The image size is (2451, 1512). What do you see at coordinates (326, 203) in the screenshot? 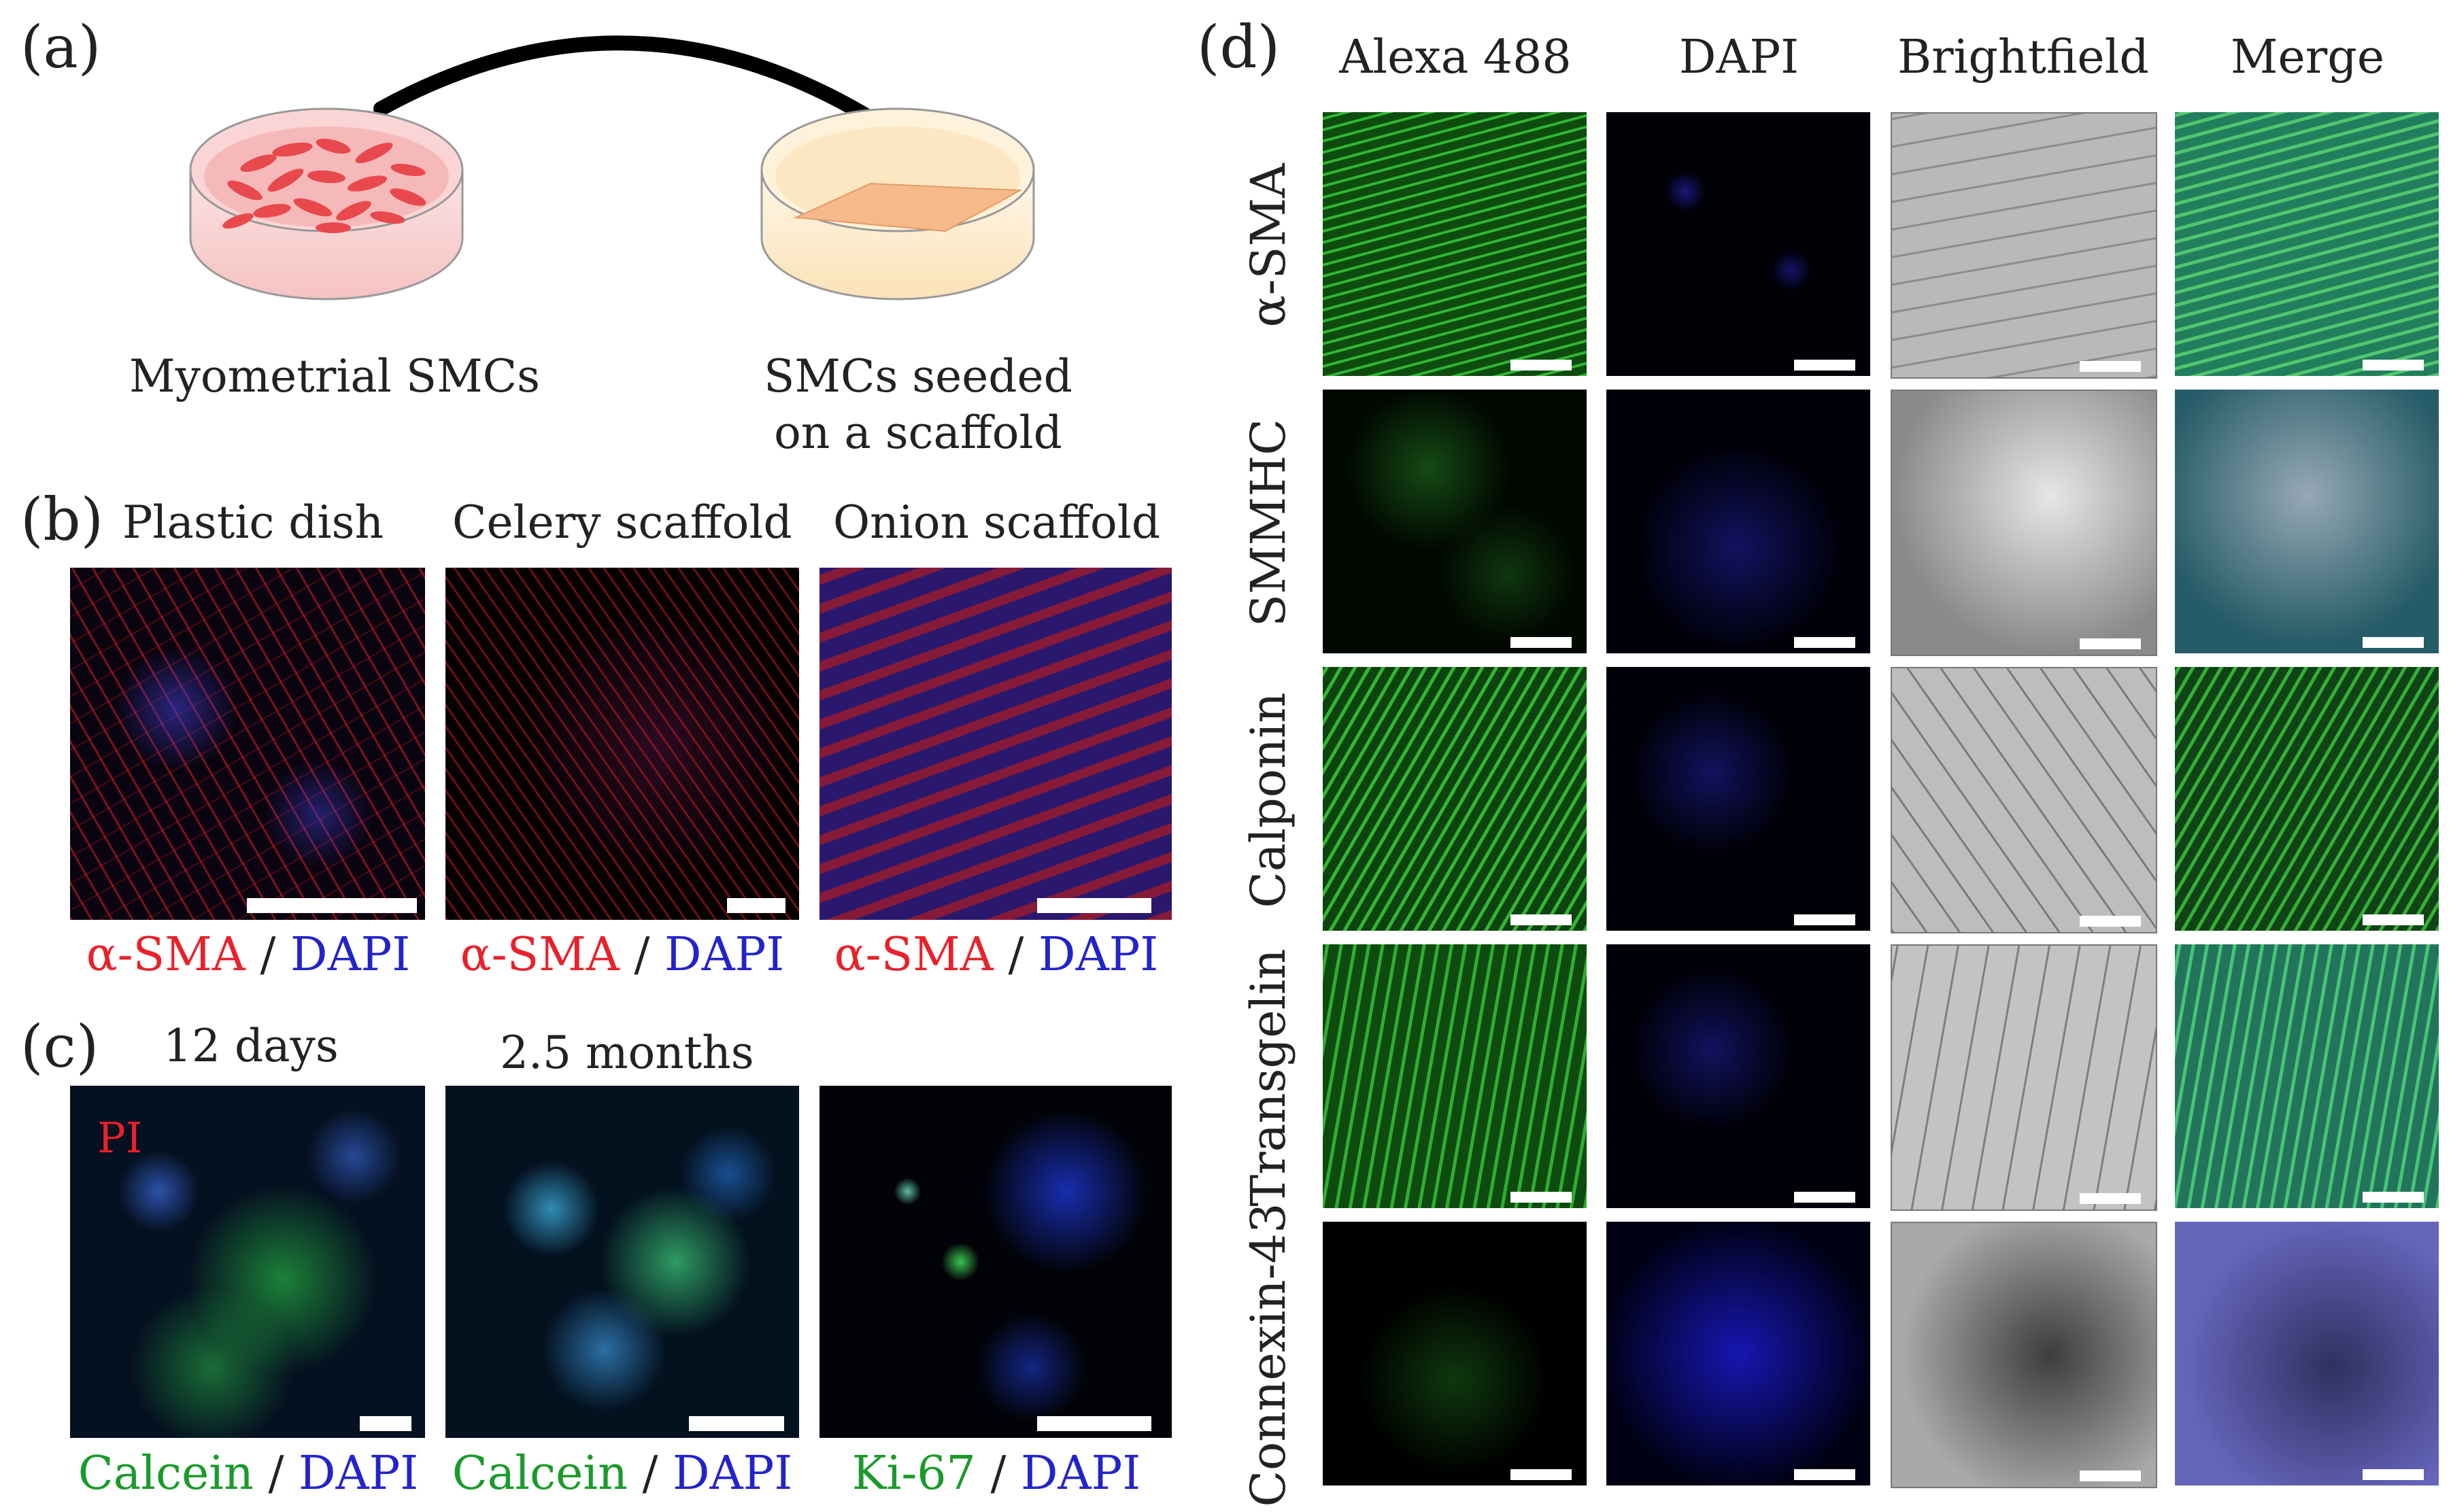
I see `petri-dish-pink` at bounding box center [326, 203].